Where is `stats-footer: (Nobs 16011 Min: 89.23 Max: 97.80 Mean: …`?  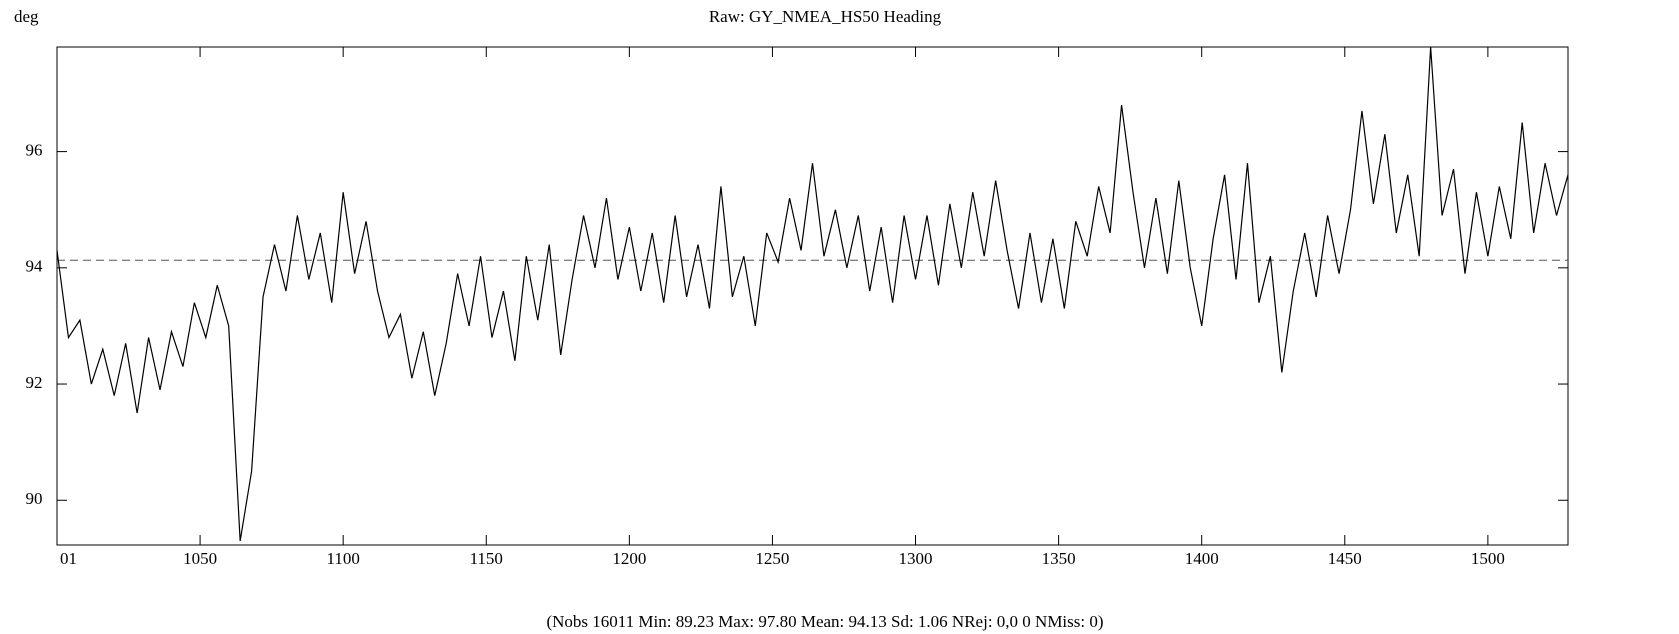
stats-footer: (Nobs 16011 Min: 89.23 Max: 97.80 Mean: … is located at coordinates (824, 621).